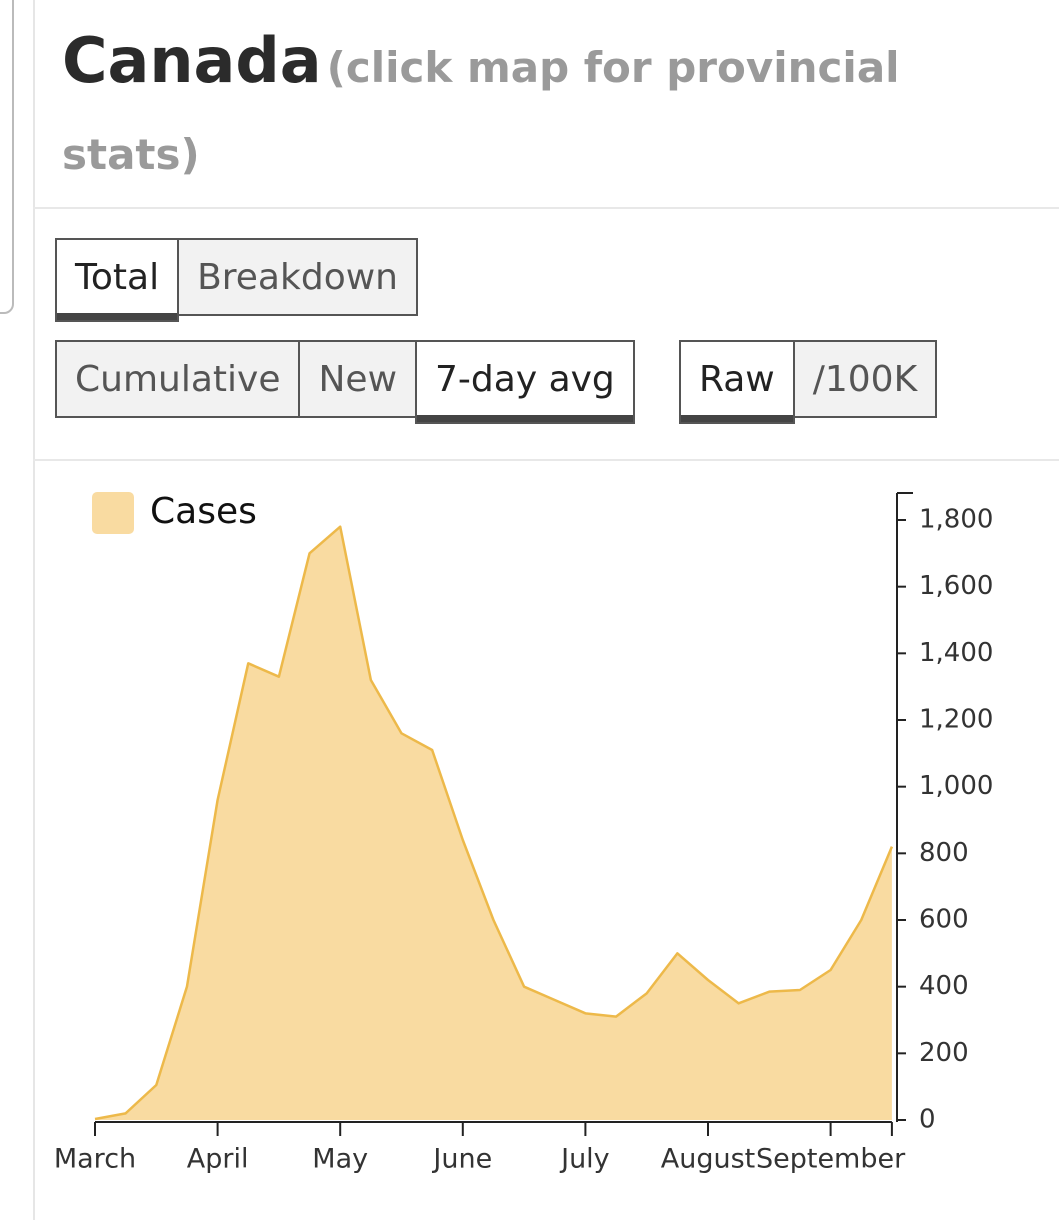 Image resolution: width=1059 pixels, height=1220 pixels. Describe the element at coordinates (340, 1159) in the screenshot. I see `x-tick-label: May` at that location.